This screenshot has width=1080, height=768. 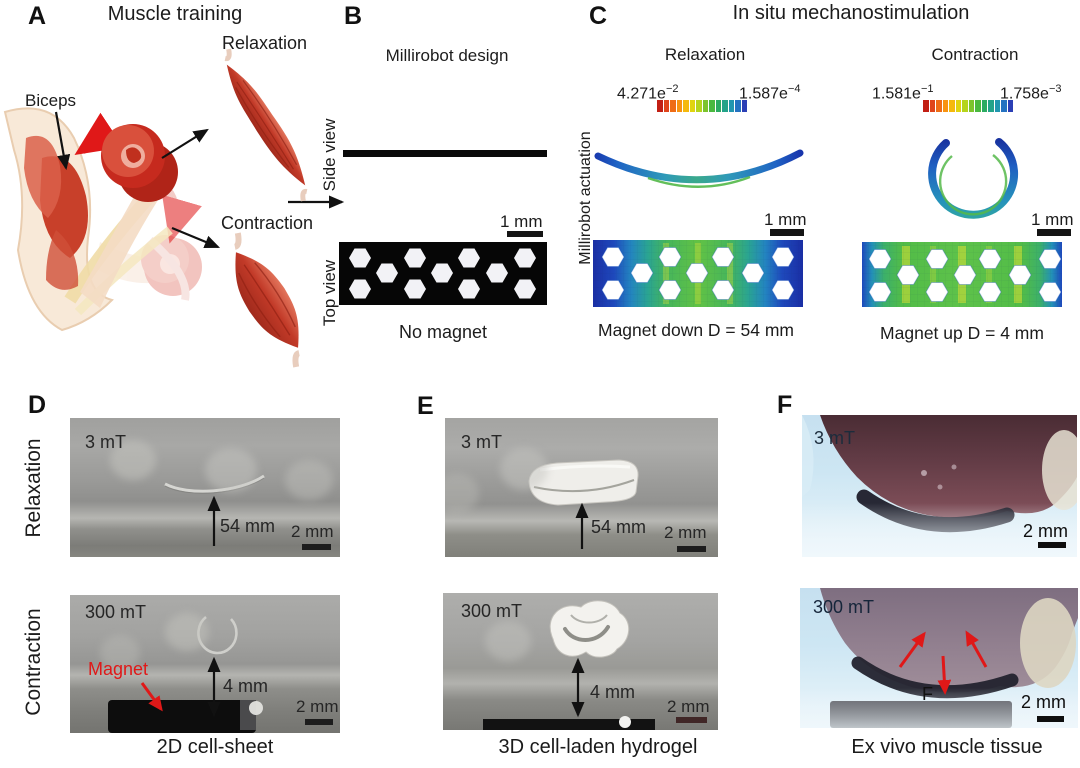 I want to click on c-relaxation-caption: Magnet down D = 54 mm, so click(x=696, y=330).